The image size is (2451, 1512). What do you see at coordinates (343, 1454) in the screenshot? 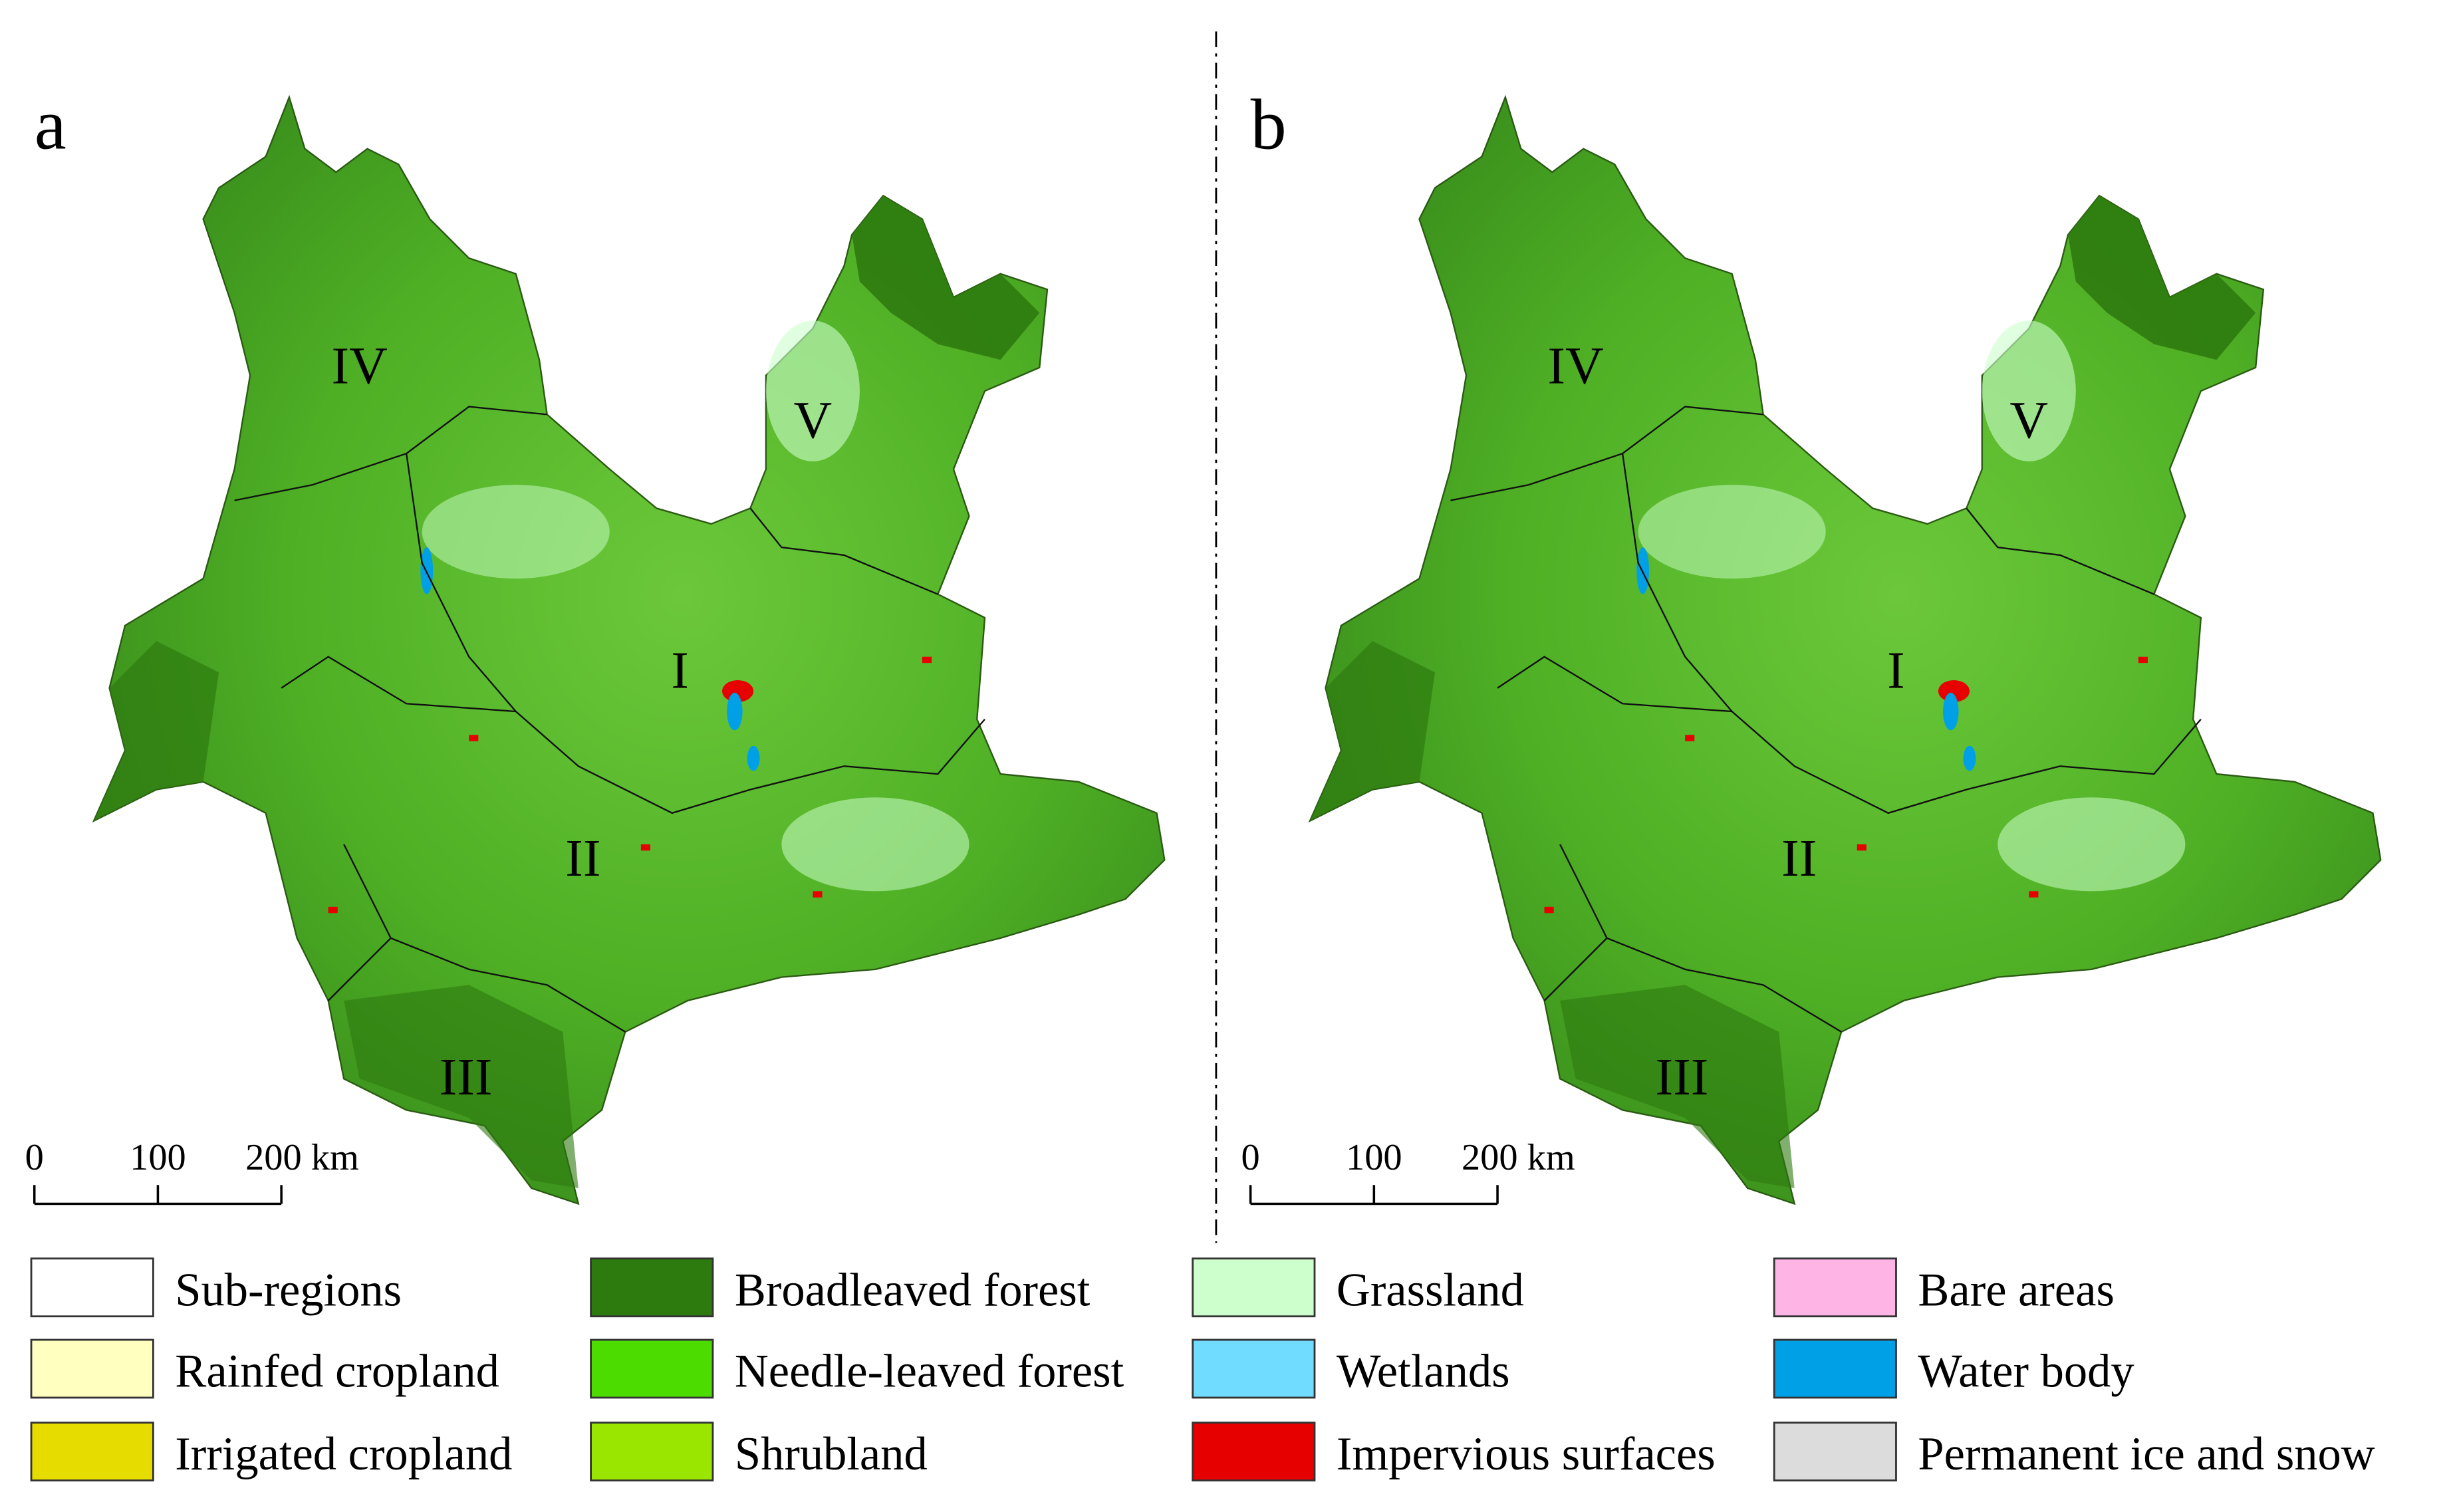
I see `legend-label: Irrigated cropland` at bounding box center [343, 1454].